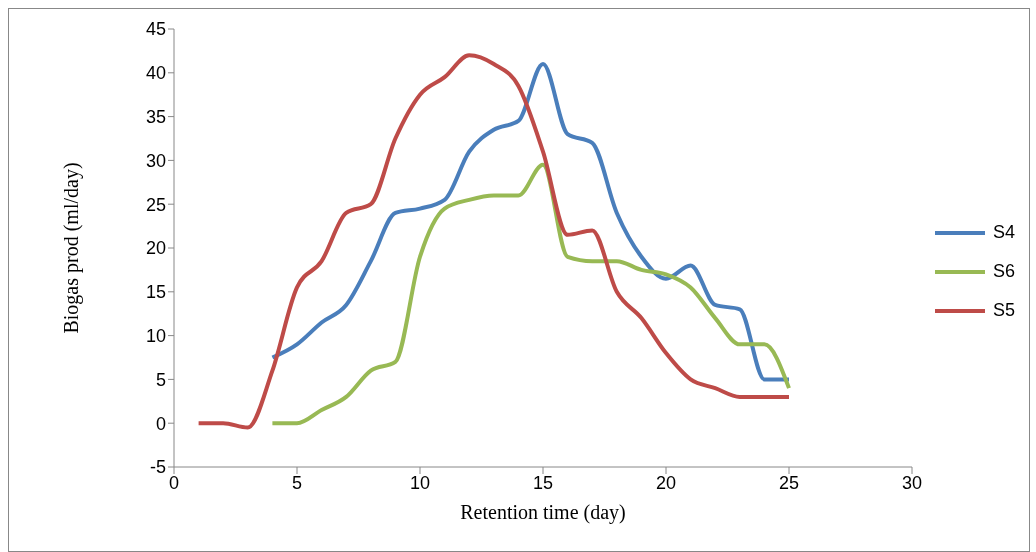 The width and height of the screenshot is (1036, 552). I want to click on y-tick-label: 35, so click(155, 116).